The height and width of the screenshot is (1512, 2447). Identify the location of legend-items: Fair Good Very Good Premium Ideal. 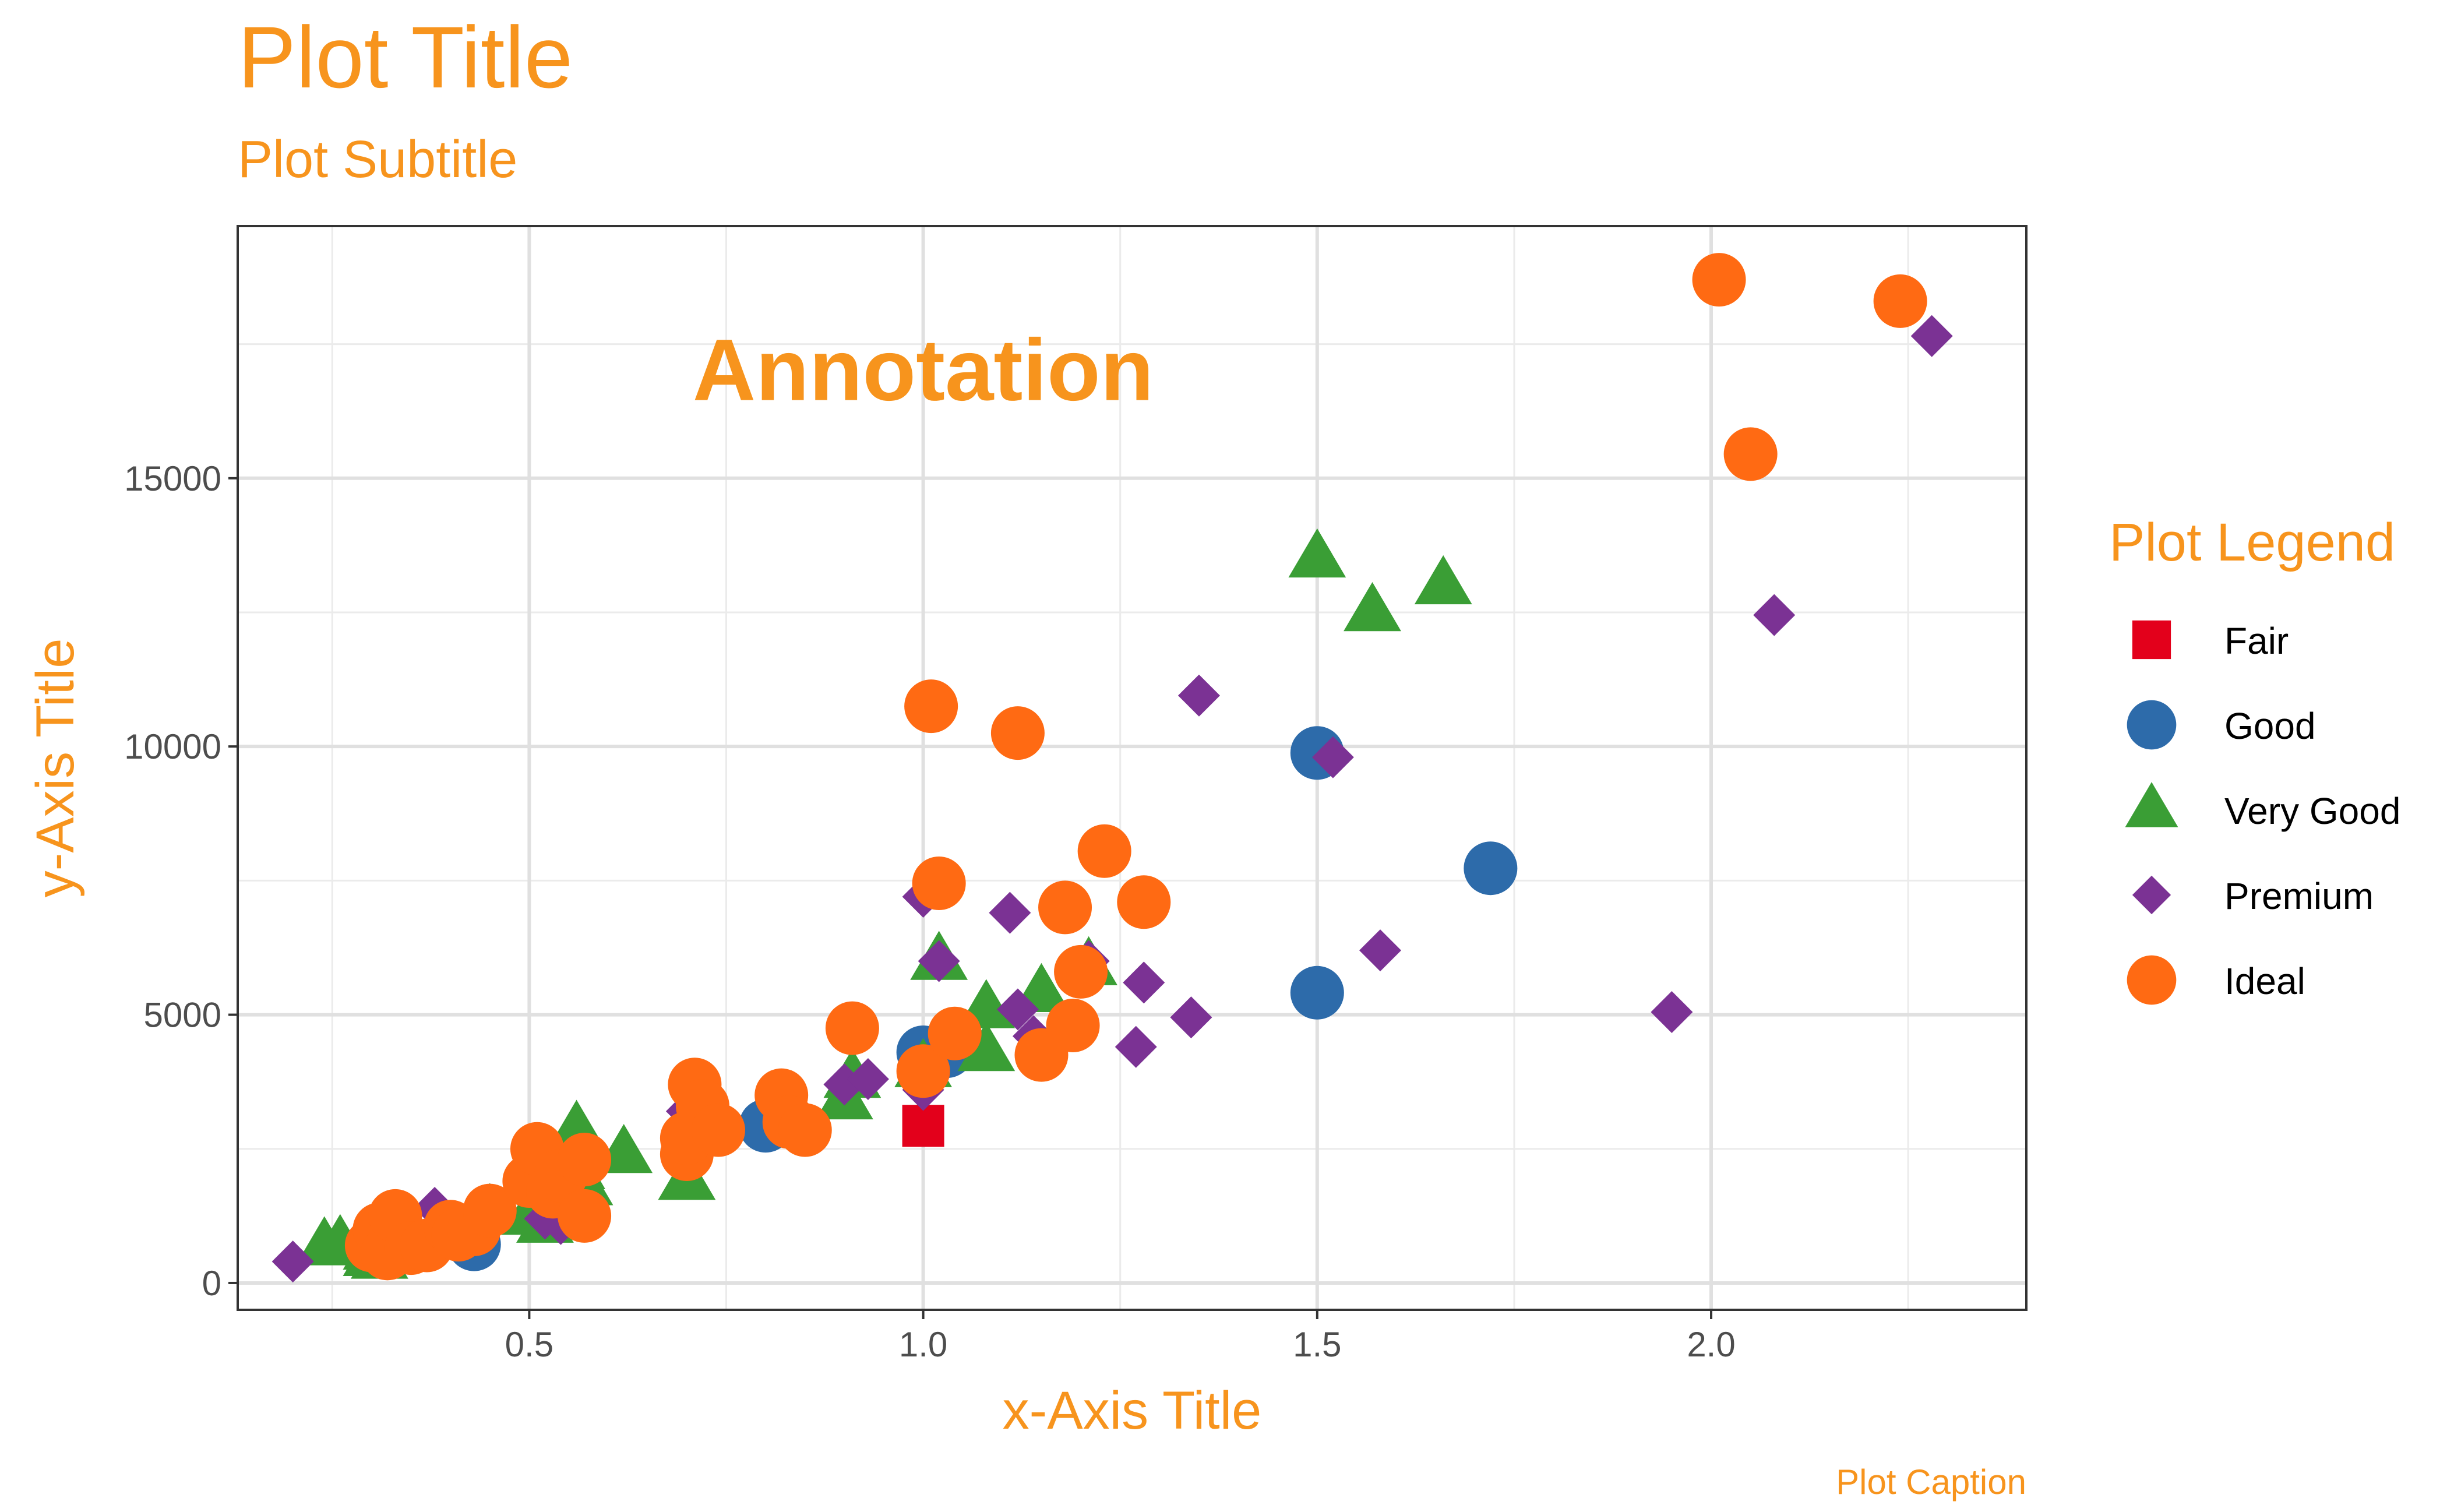
(2262, 812).